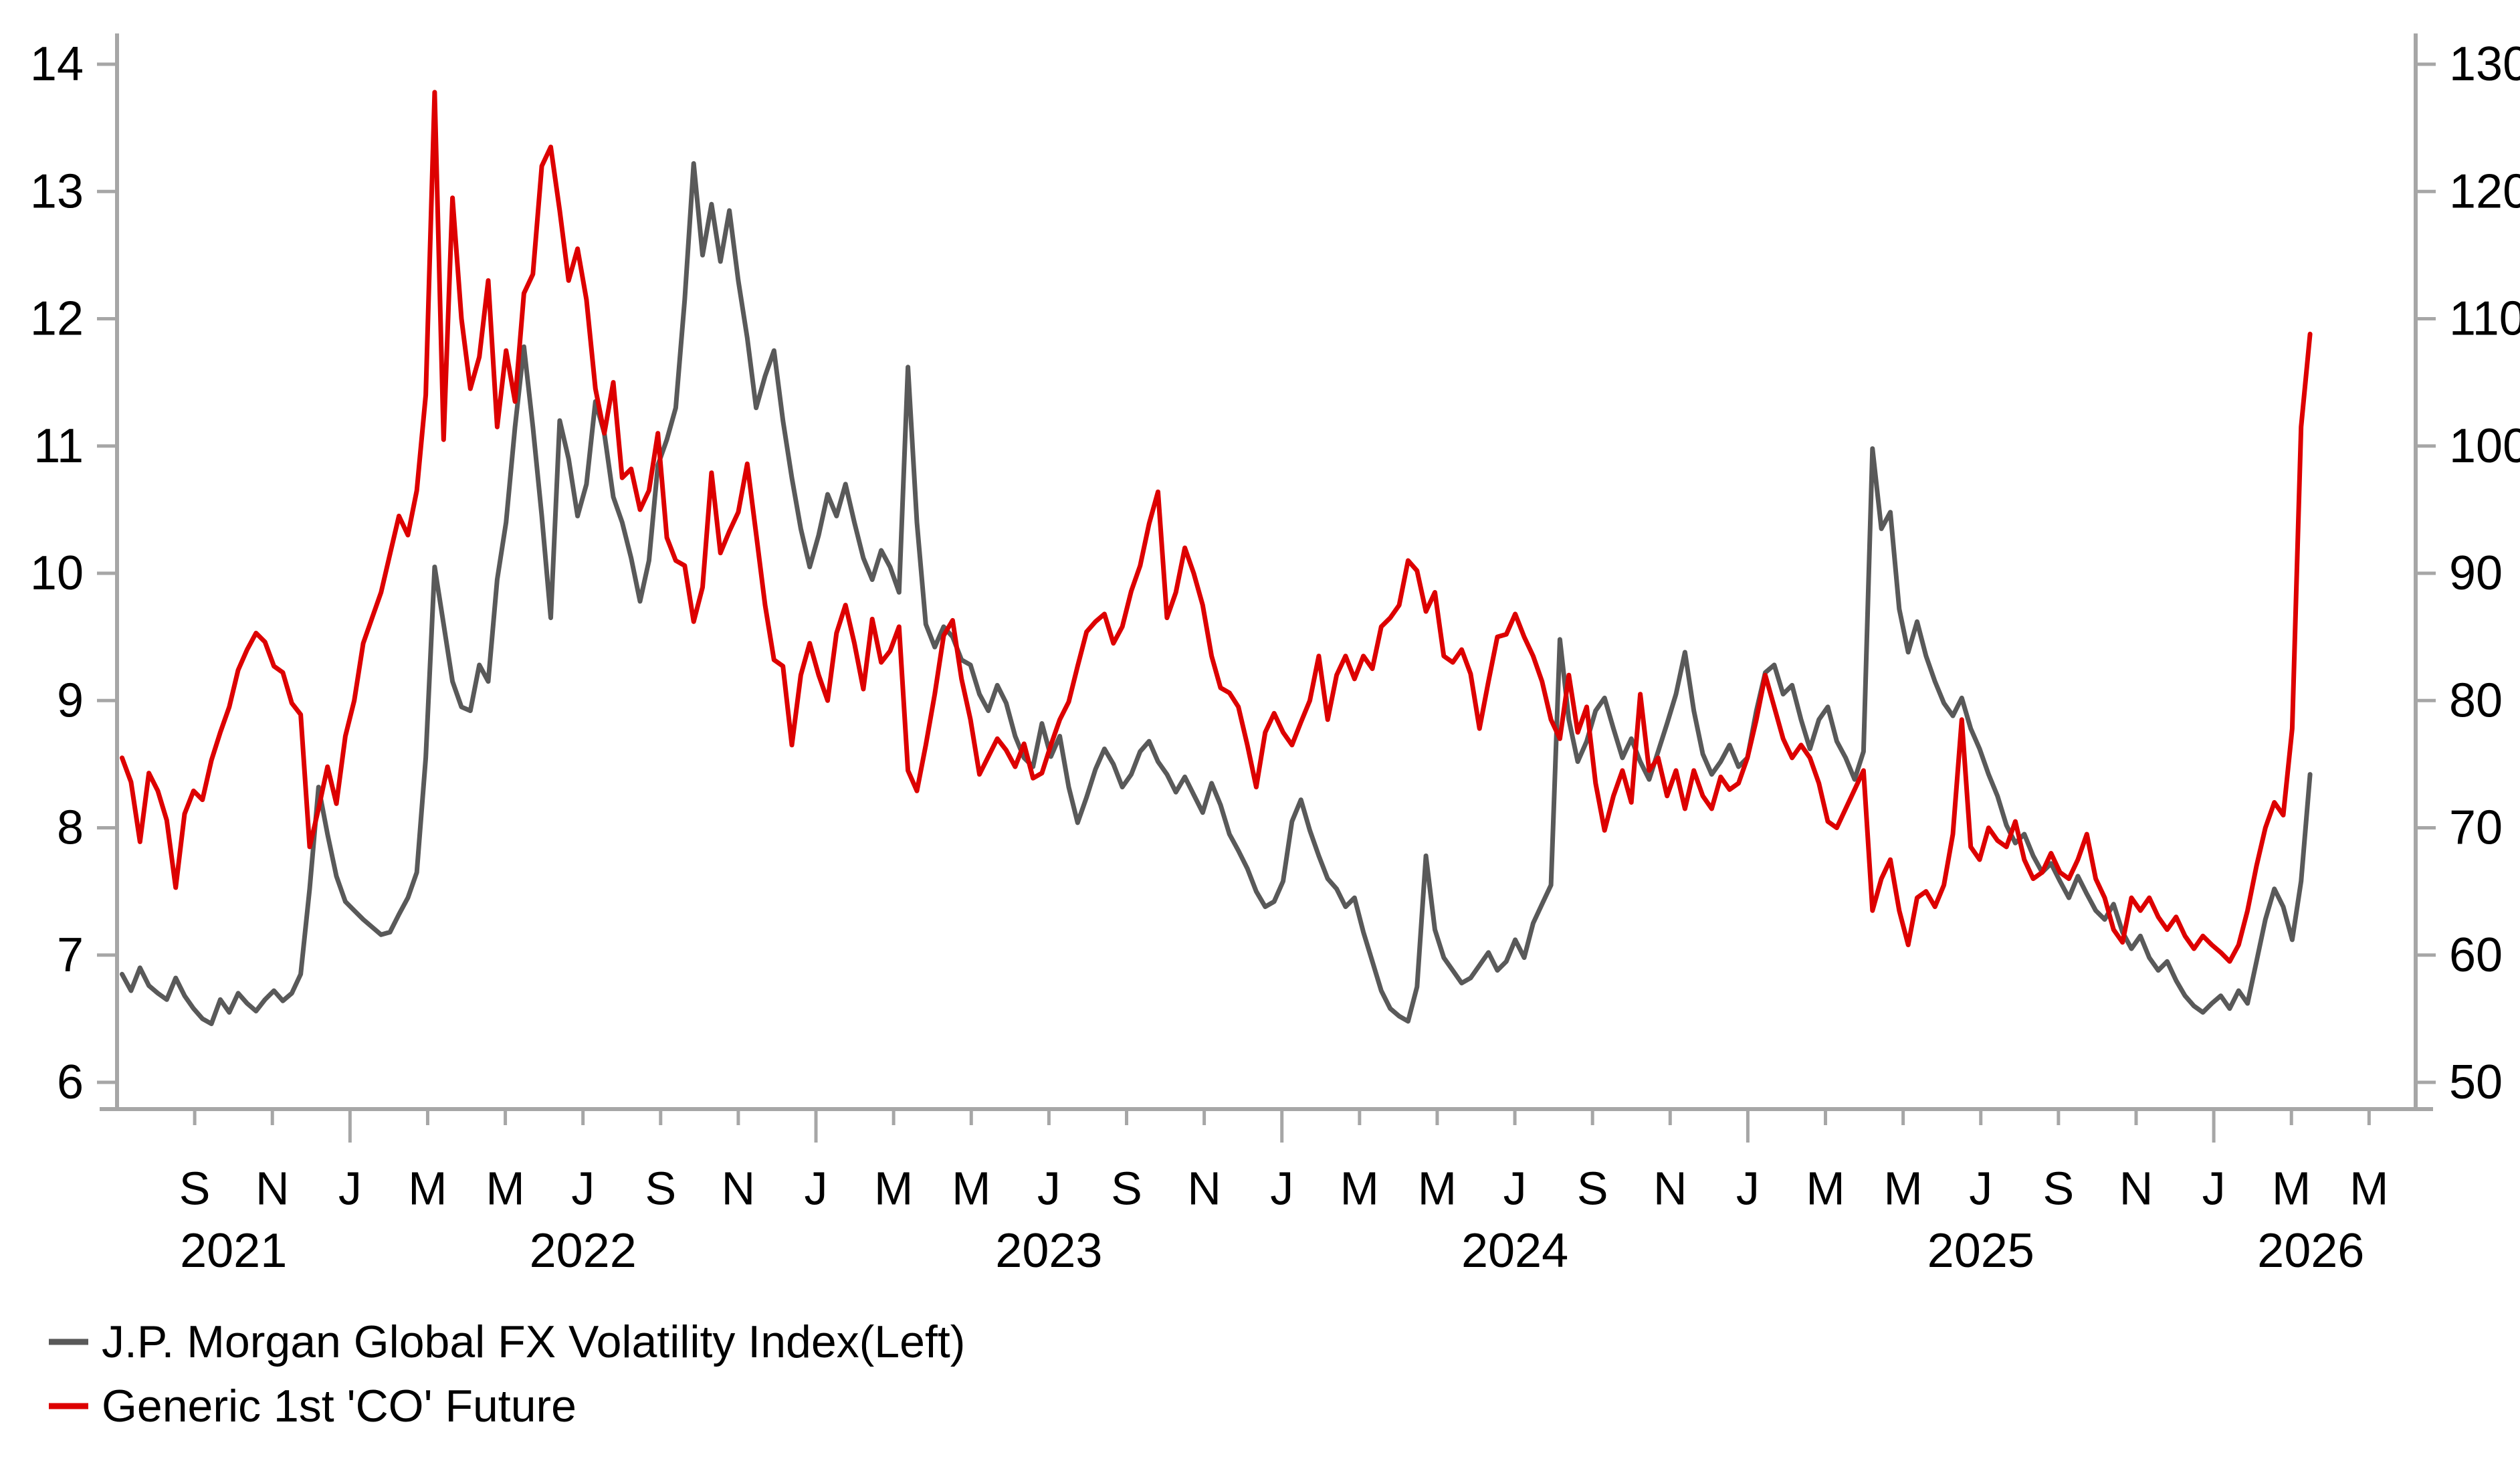 Image resolution: width=2520 pixels, height=1475 pixels. Describe the element at coordinates (57, 319) in the screenshot. I see `left-axis-tick-label: 12` at that location.